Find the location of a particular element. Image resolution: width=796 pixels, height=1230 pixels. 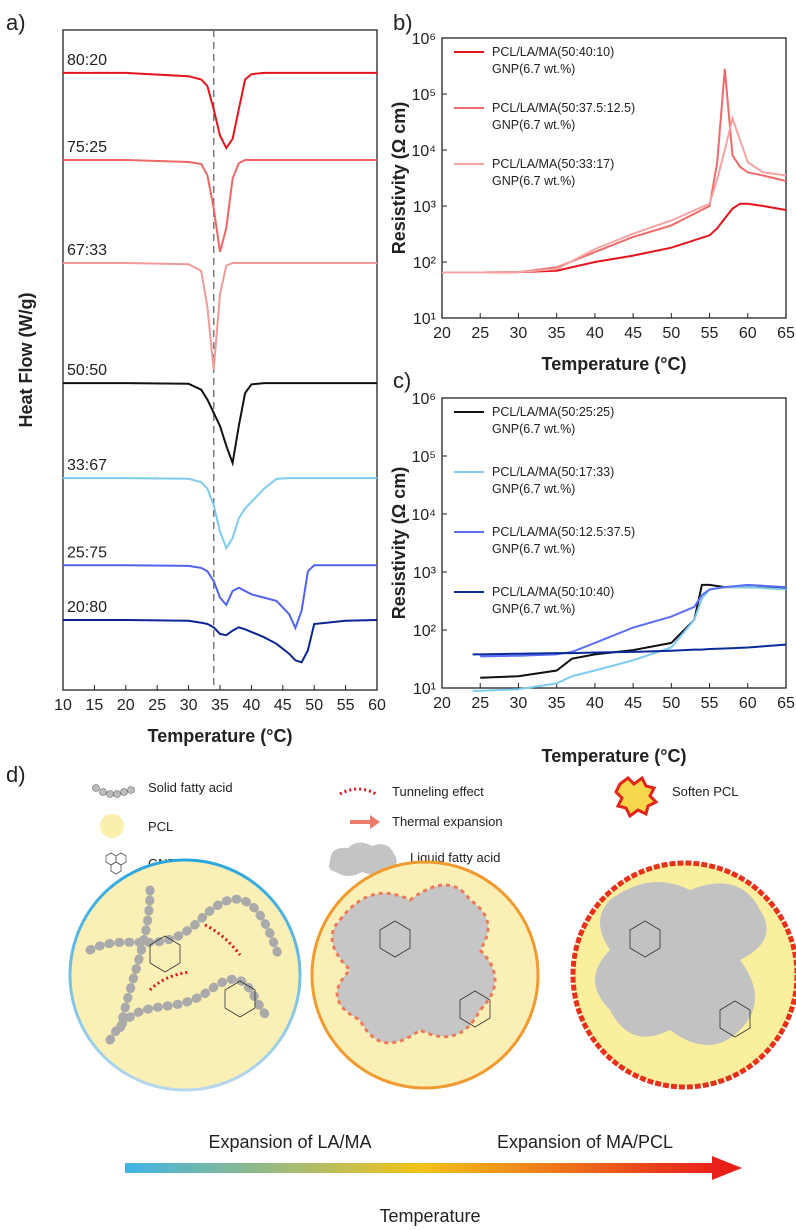

arrow-title: Temperature is located at coordinates (429, 1216).